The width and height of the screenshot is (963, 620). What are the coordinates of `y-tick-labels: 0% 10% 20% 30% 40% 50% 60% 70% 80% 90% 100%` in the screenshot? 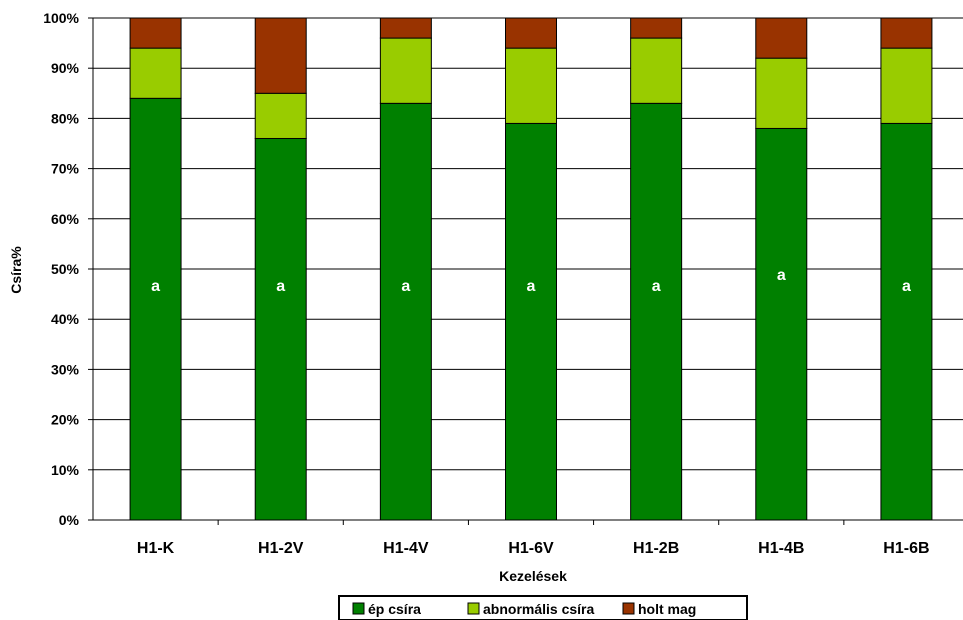 It's located at (68, 269).